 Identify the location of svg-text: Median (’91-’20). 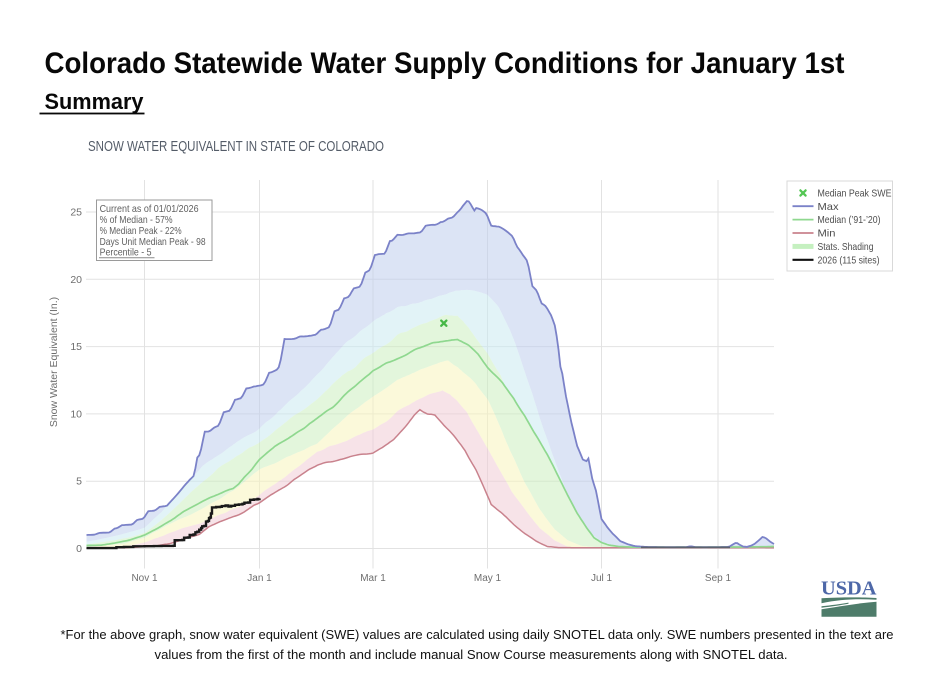
(849, 220).